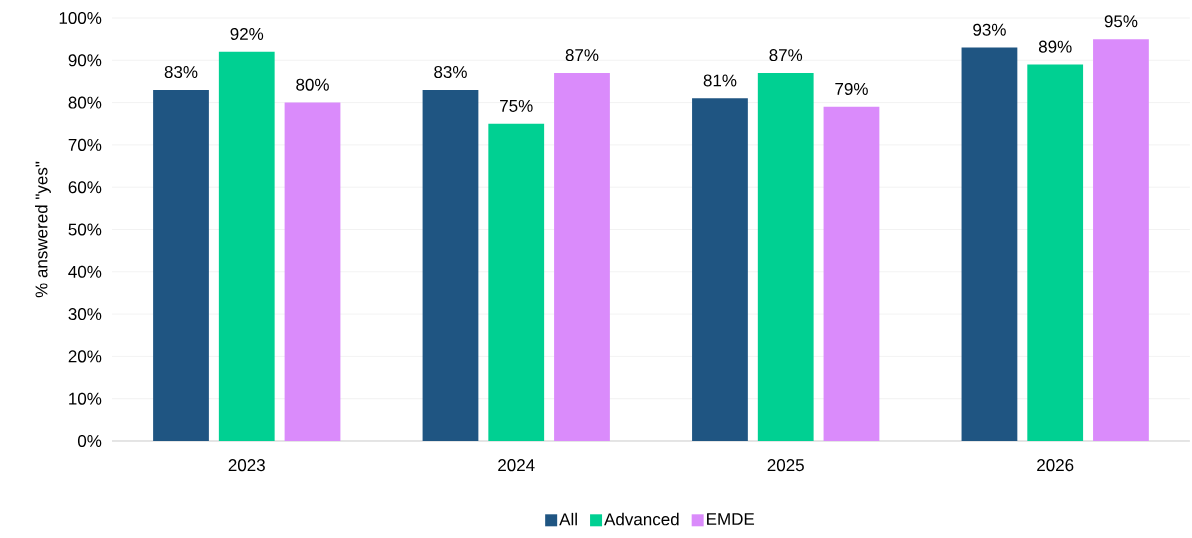 The width and height of the screenshot is (1192, 538). I want to click on y-tick-label: 10%, so click(85, 398).